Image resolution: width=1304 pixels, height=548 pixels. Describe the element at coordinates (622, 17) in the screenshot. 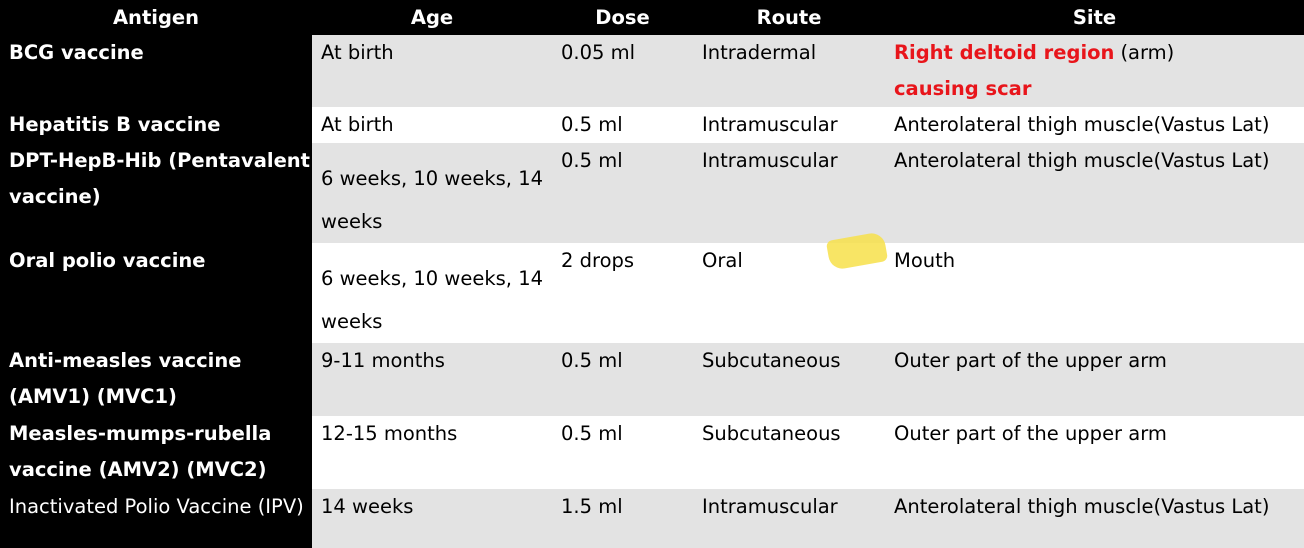

I see `column-header: Dose` at that location.